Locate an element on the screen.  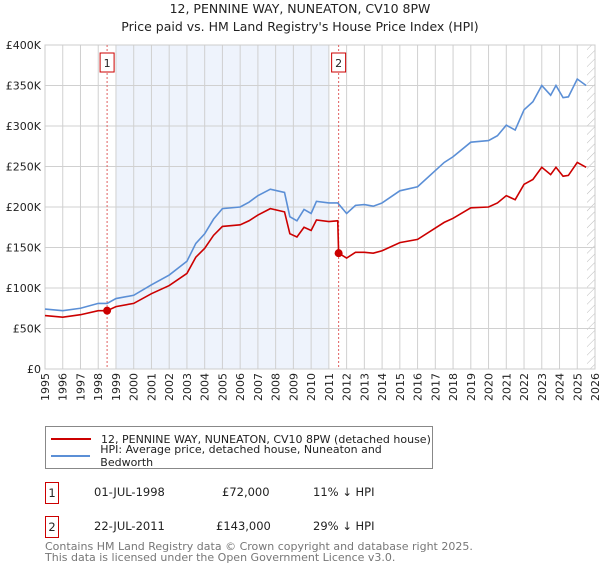
x-tick-label: 2023 is located at coordinates (542, 387).